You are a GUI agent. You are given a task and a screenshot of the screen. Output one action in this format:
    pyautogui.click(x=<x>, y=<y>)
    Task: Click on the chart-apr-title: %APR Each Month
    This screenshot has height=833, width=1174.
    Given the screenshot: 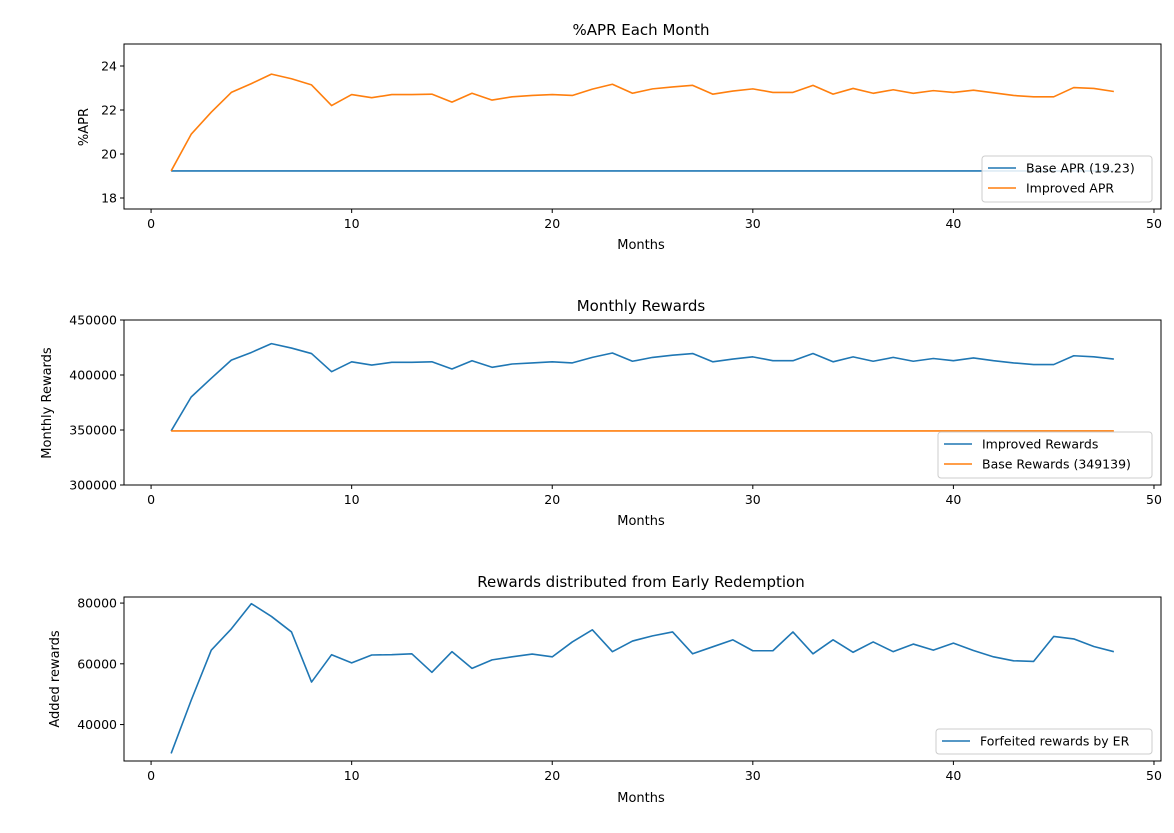 What is the action you would take?
    pyautogui.click(x=641, y=30)
    